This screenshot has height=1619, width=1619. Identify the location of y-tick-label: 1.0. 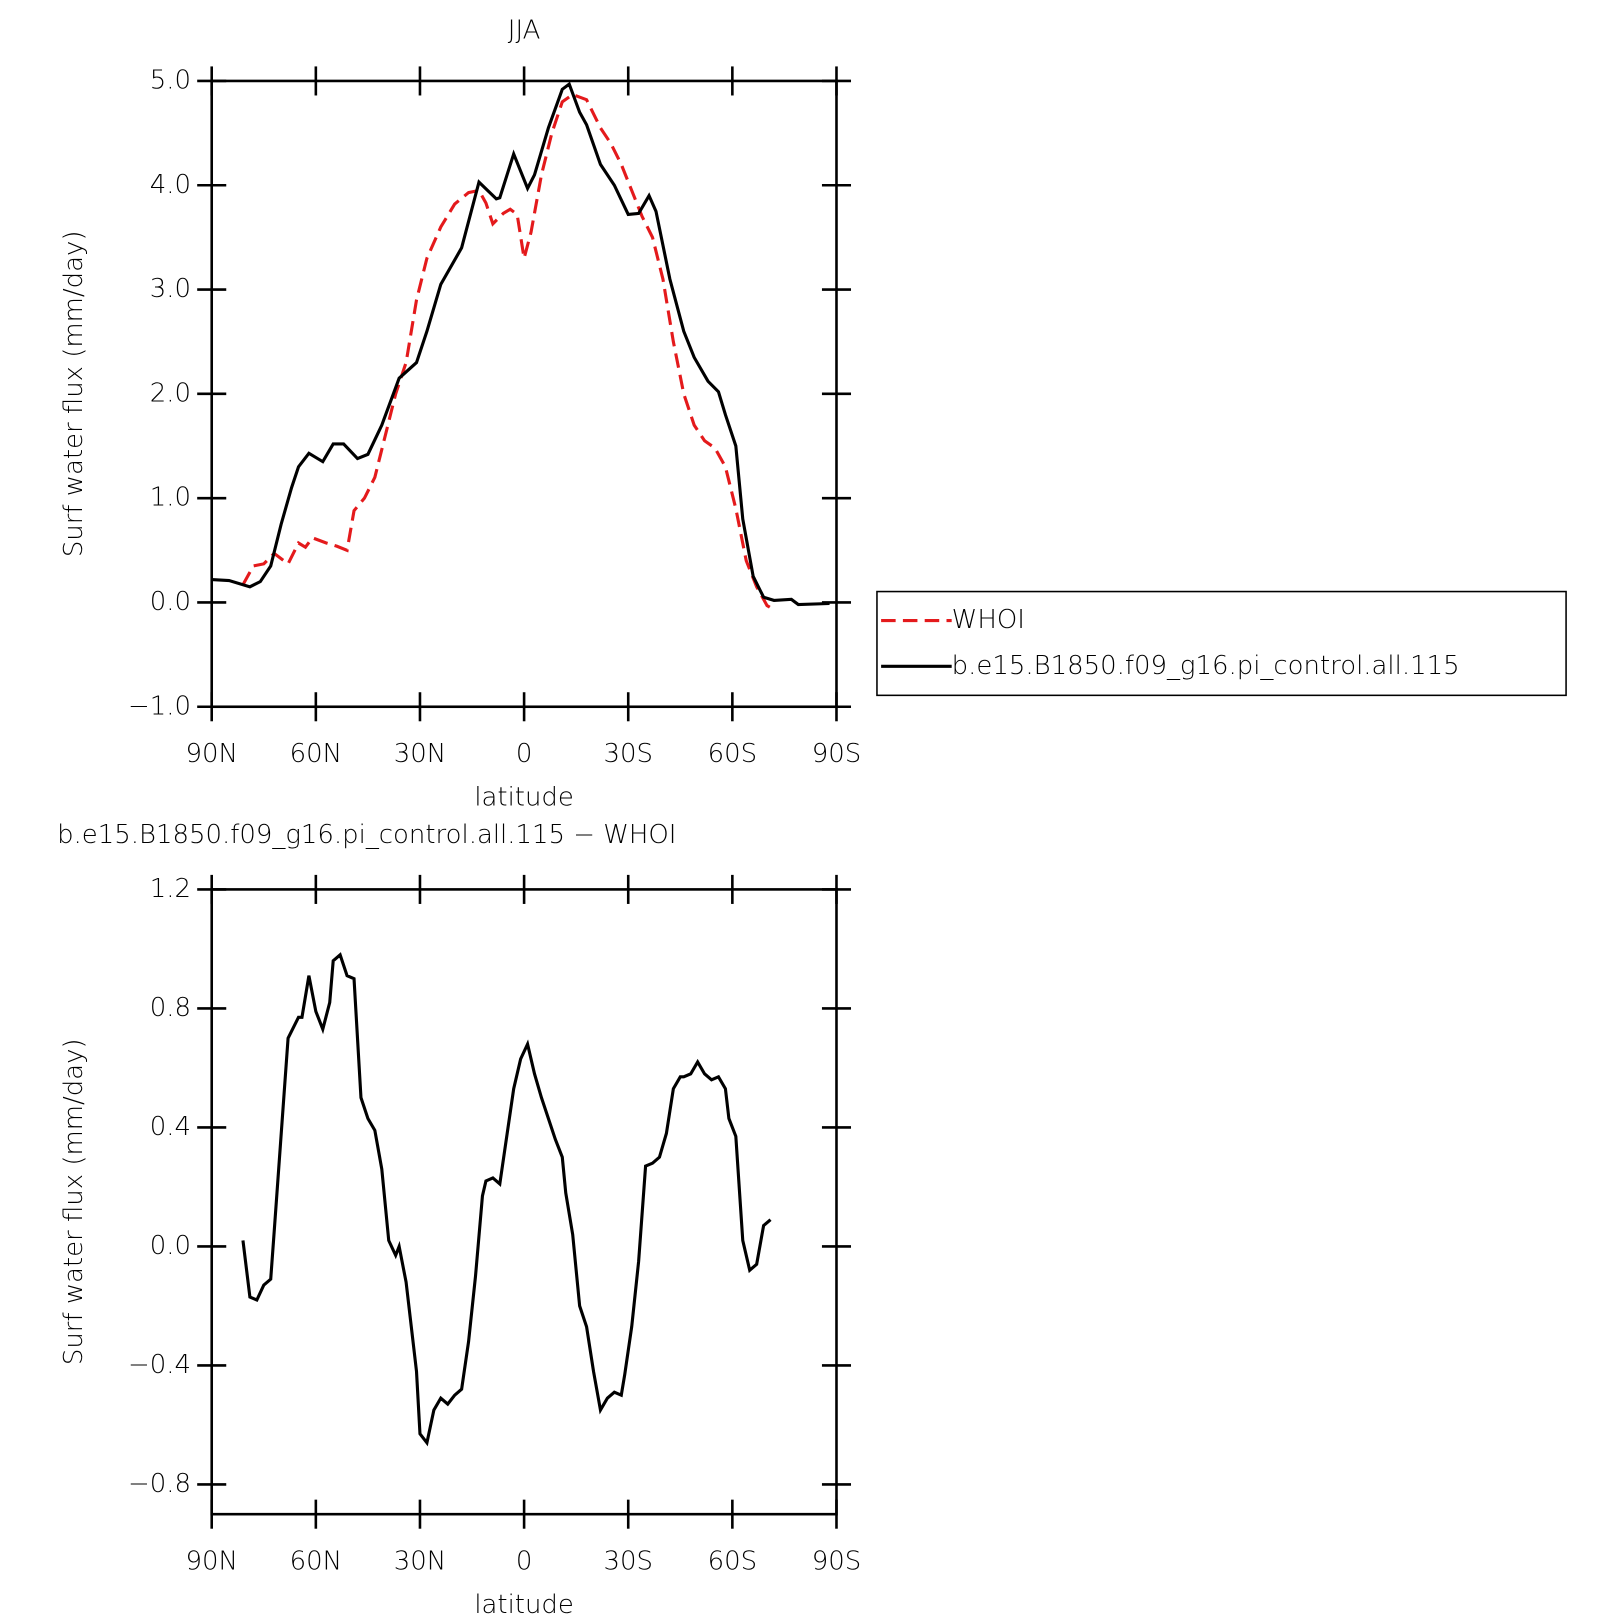
(170, 498).